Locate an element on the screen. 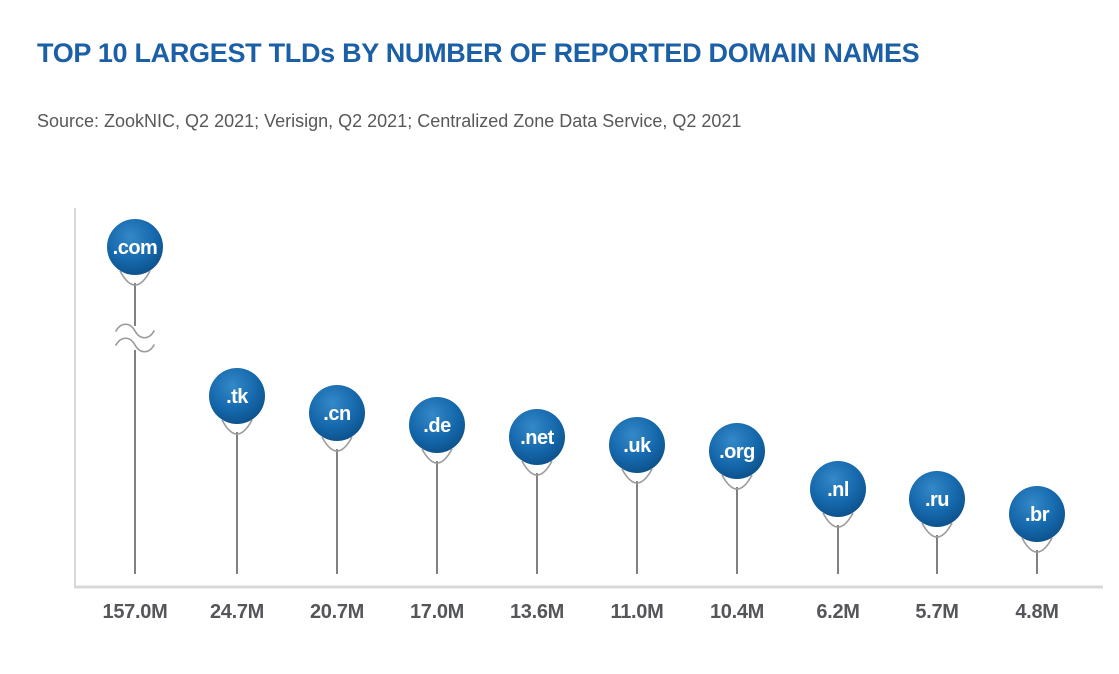 This screenshot has height=674, width=1119. balloon-de: .de is located at coordinates (437, 485).